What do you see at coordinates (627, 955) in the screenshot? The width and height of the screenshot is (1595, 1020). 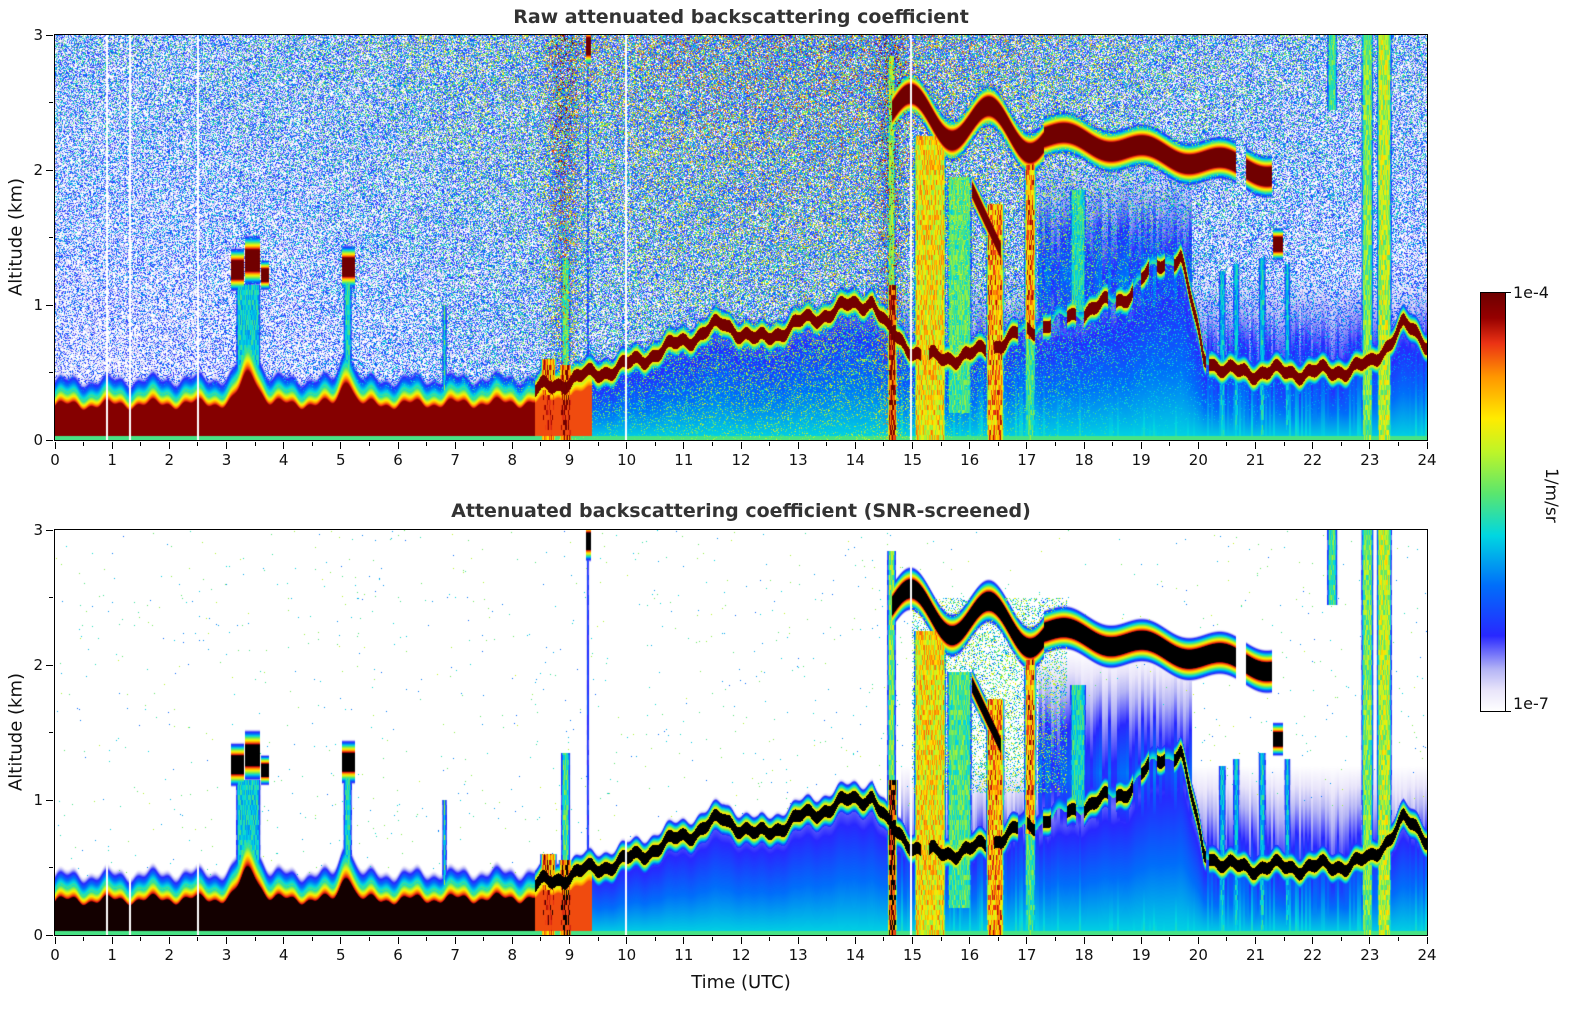 I see `x-tick-label: 10` at bounding box center [627, 955].